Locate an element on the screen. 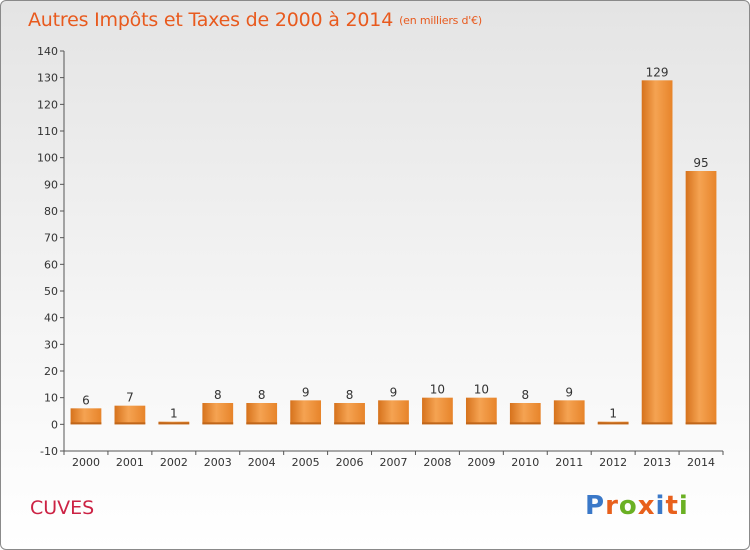 The image size is (750, 550). bar-value-label: 6 is located at coordinates (86, 400).